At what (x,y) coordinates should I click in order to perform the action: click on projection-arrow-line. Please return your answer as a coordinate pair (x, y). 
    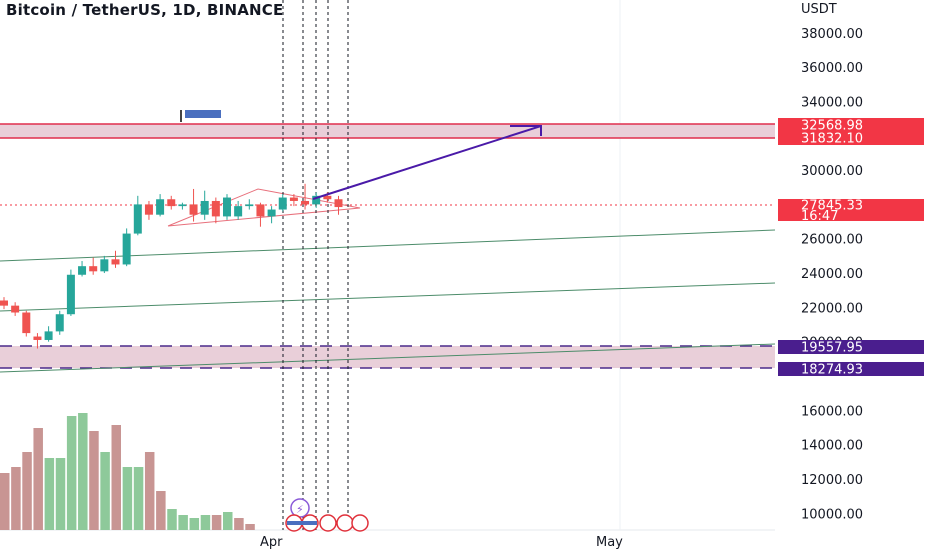
    Looking at the image, I should click on (427, 162).